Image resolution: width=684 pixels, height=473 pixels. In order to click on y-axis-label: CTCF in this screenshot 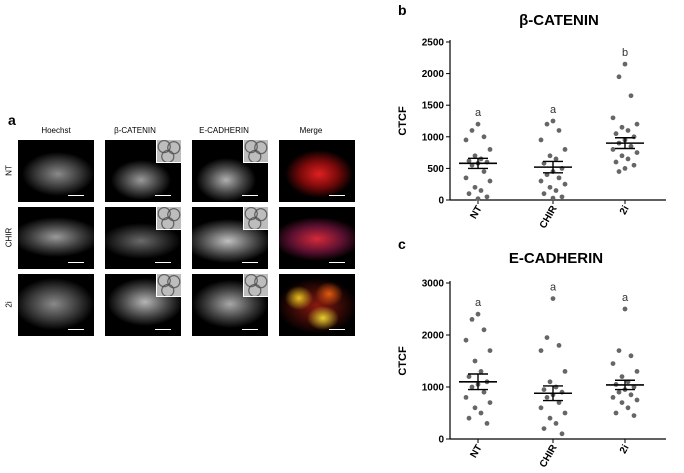, I will do `click(403, 121)`.